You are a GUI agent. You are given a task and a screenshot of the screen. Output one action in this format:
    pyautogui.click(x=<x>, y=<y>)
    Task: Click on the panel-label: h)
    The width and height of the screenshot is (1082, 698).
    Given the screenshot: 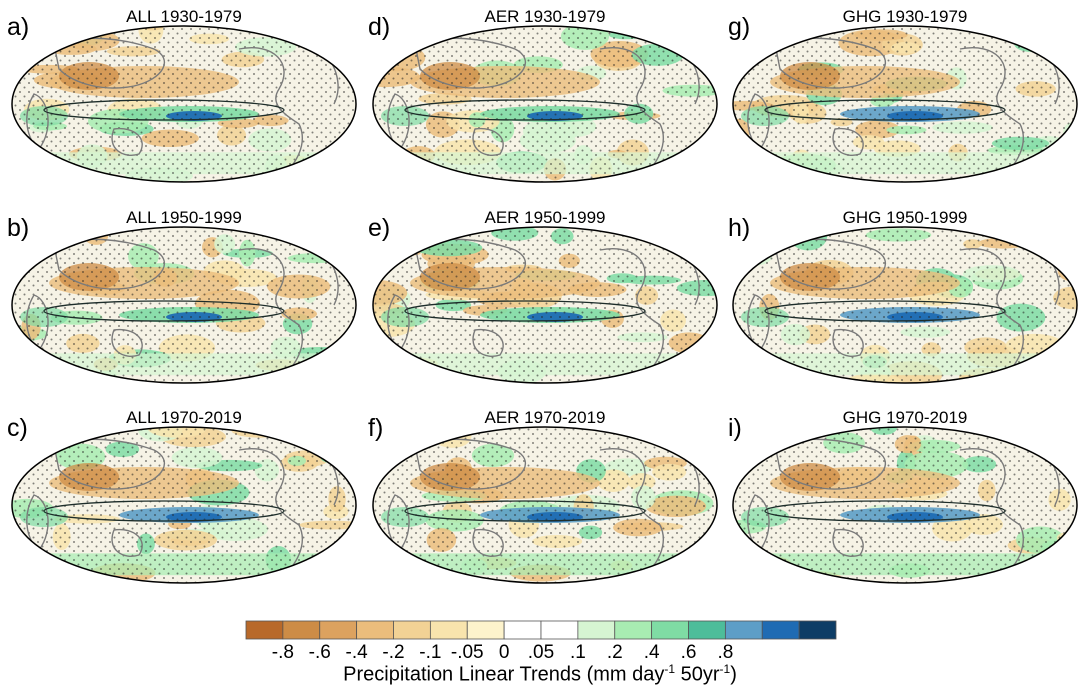 What is the action you would take?
    pyautogui.click(x=739, y=228)
    